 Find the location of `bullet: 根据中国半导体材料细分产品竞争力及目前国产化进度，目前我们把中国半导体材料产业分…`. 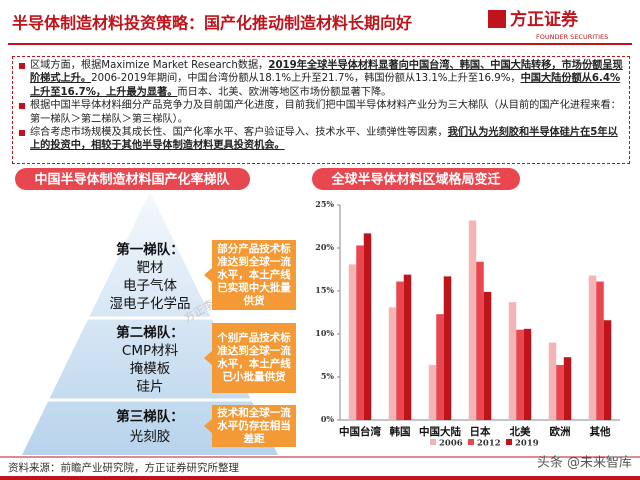

bullet: 根据中国半导体材料细分产品竞争力及目前国产化进度，目前我们把中国半导体材料产业分… is located at coordinates (321, 112).